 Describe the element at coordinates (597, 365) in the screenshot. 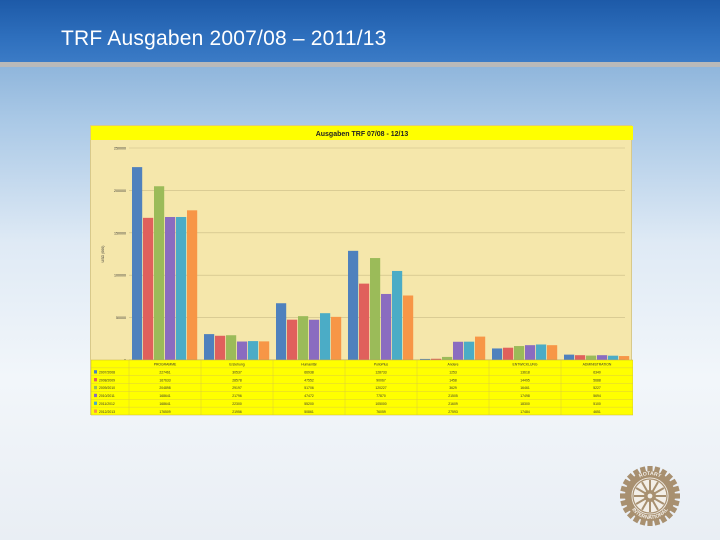

I see `category-label: ADMINISTRATION` at that location.